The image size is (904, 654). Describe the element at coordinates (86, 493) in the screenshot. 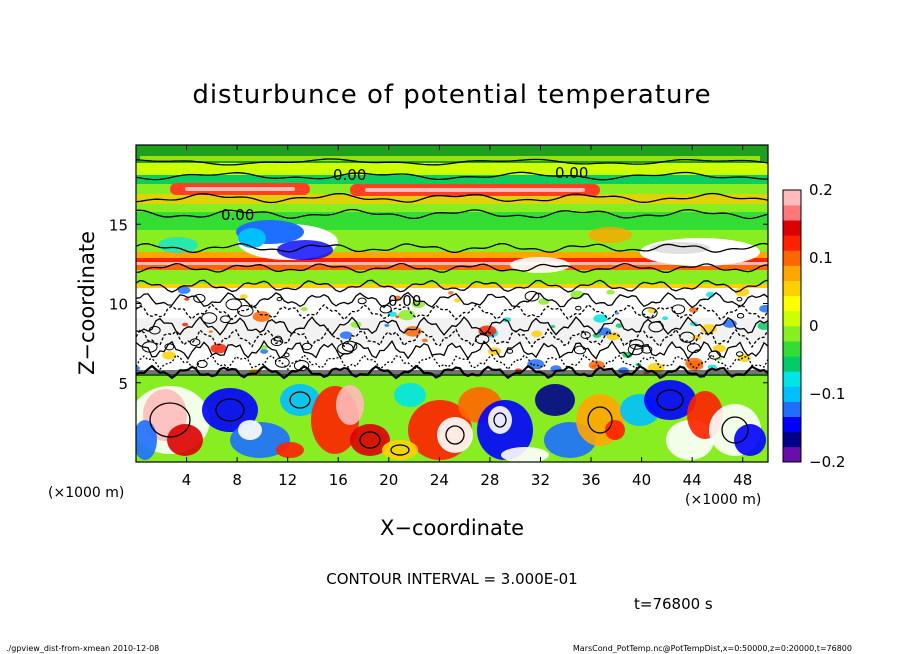

I see `x-unit-left: (×1000 m)` at that location.